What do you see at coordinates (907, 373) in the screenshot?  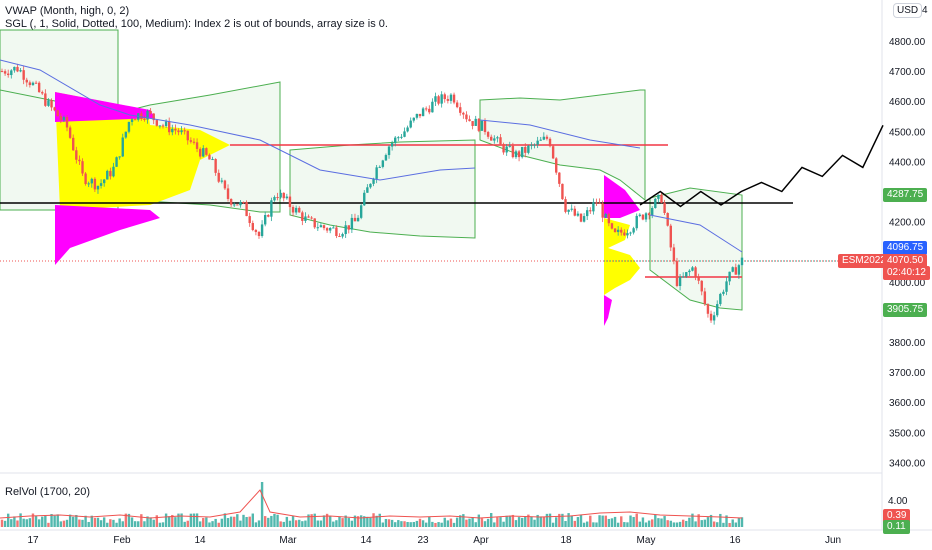 I see `price-tick-label: 3700.00` at bounding box center [907, 373].